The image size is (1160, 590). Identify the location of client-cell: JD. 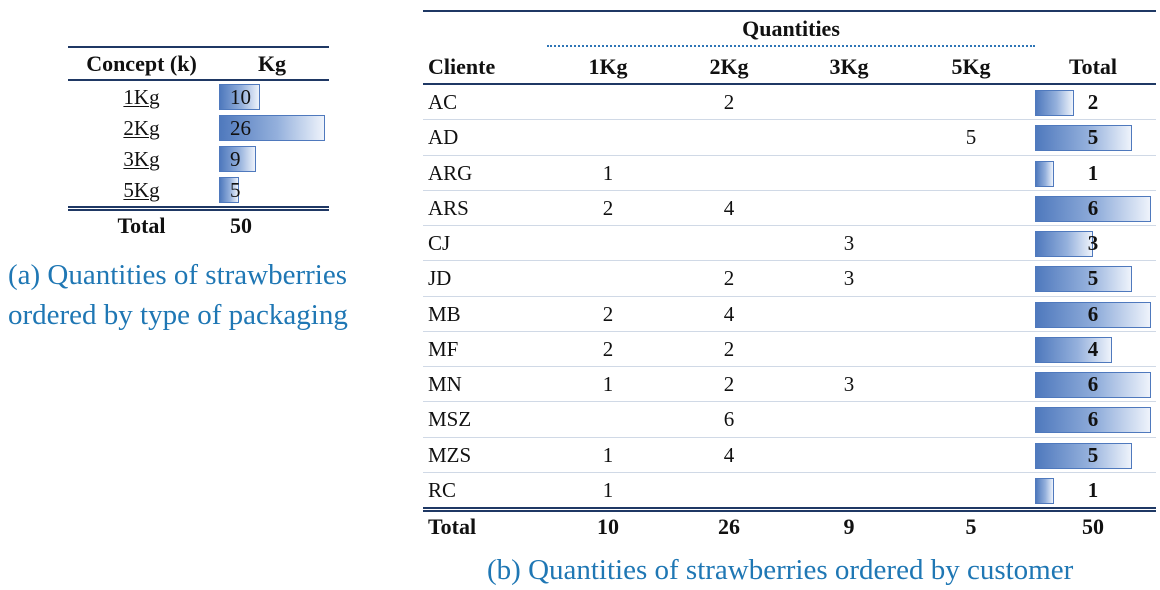
(440, 278).